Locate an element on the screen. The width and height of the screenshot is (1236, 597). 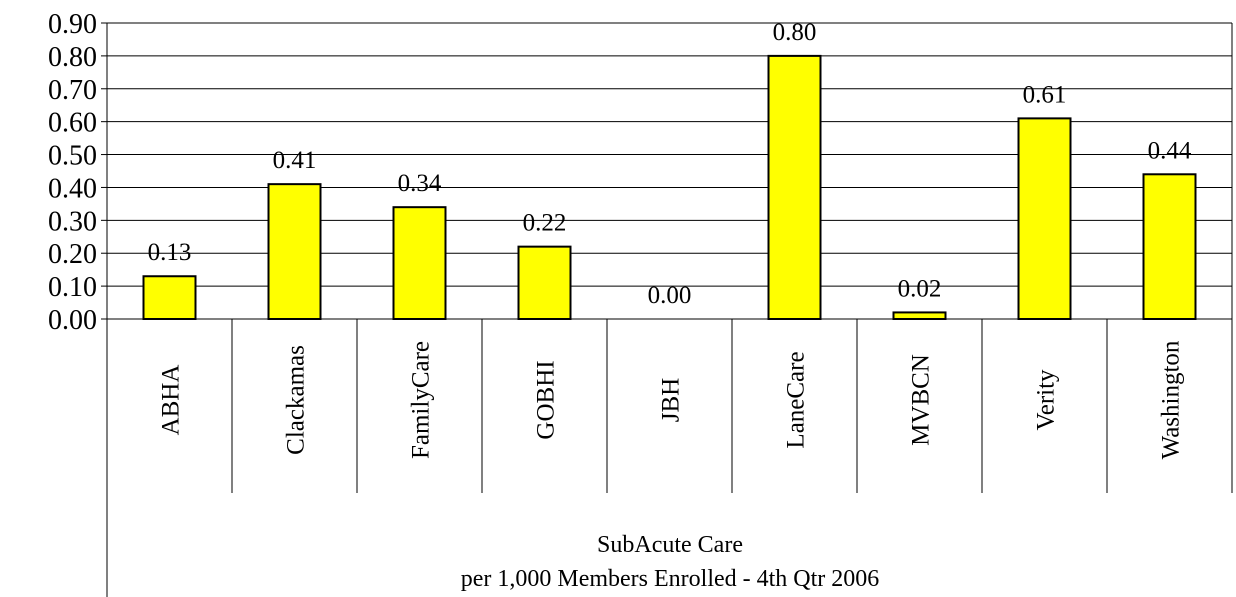
bar-gobhi is located at coordinates (544, 282).